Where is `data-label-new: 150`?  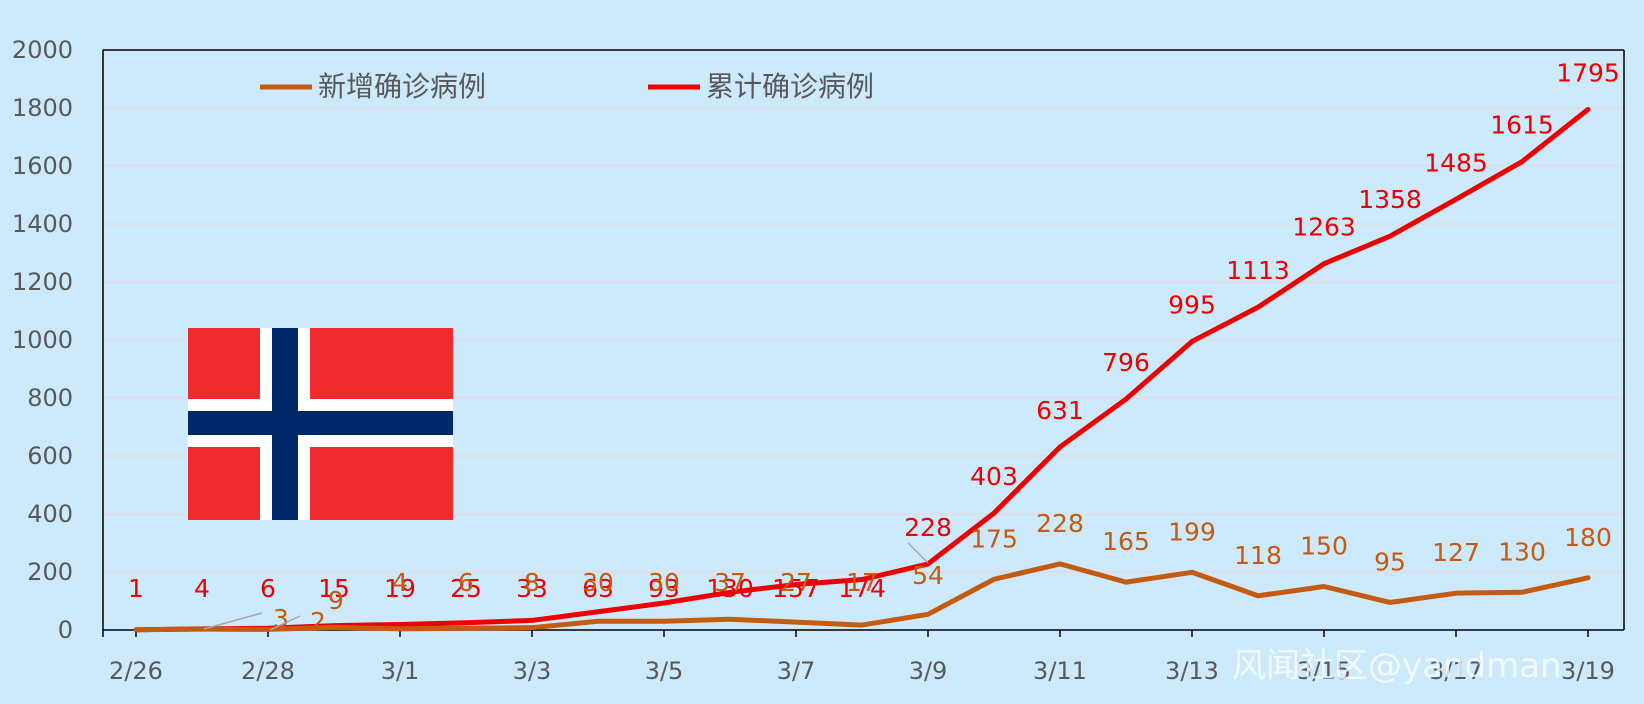 data-label-new: 150 is located at coordinates (1324, 546).